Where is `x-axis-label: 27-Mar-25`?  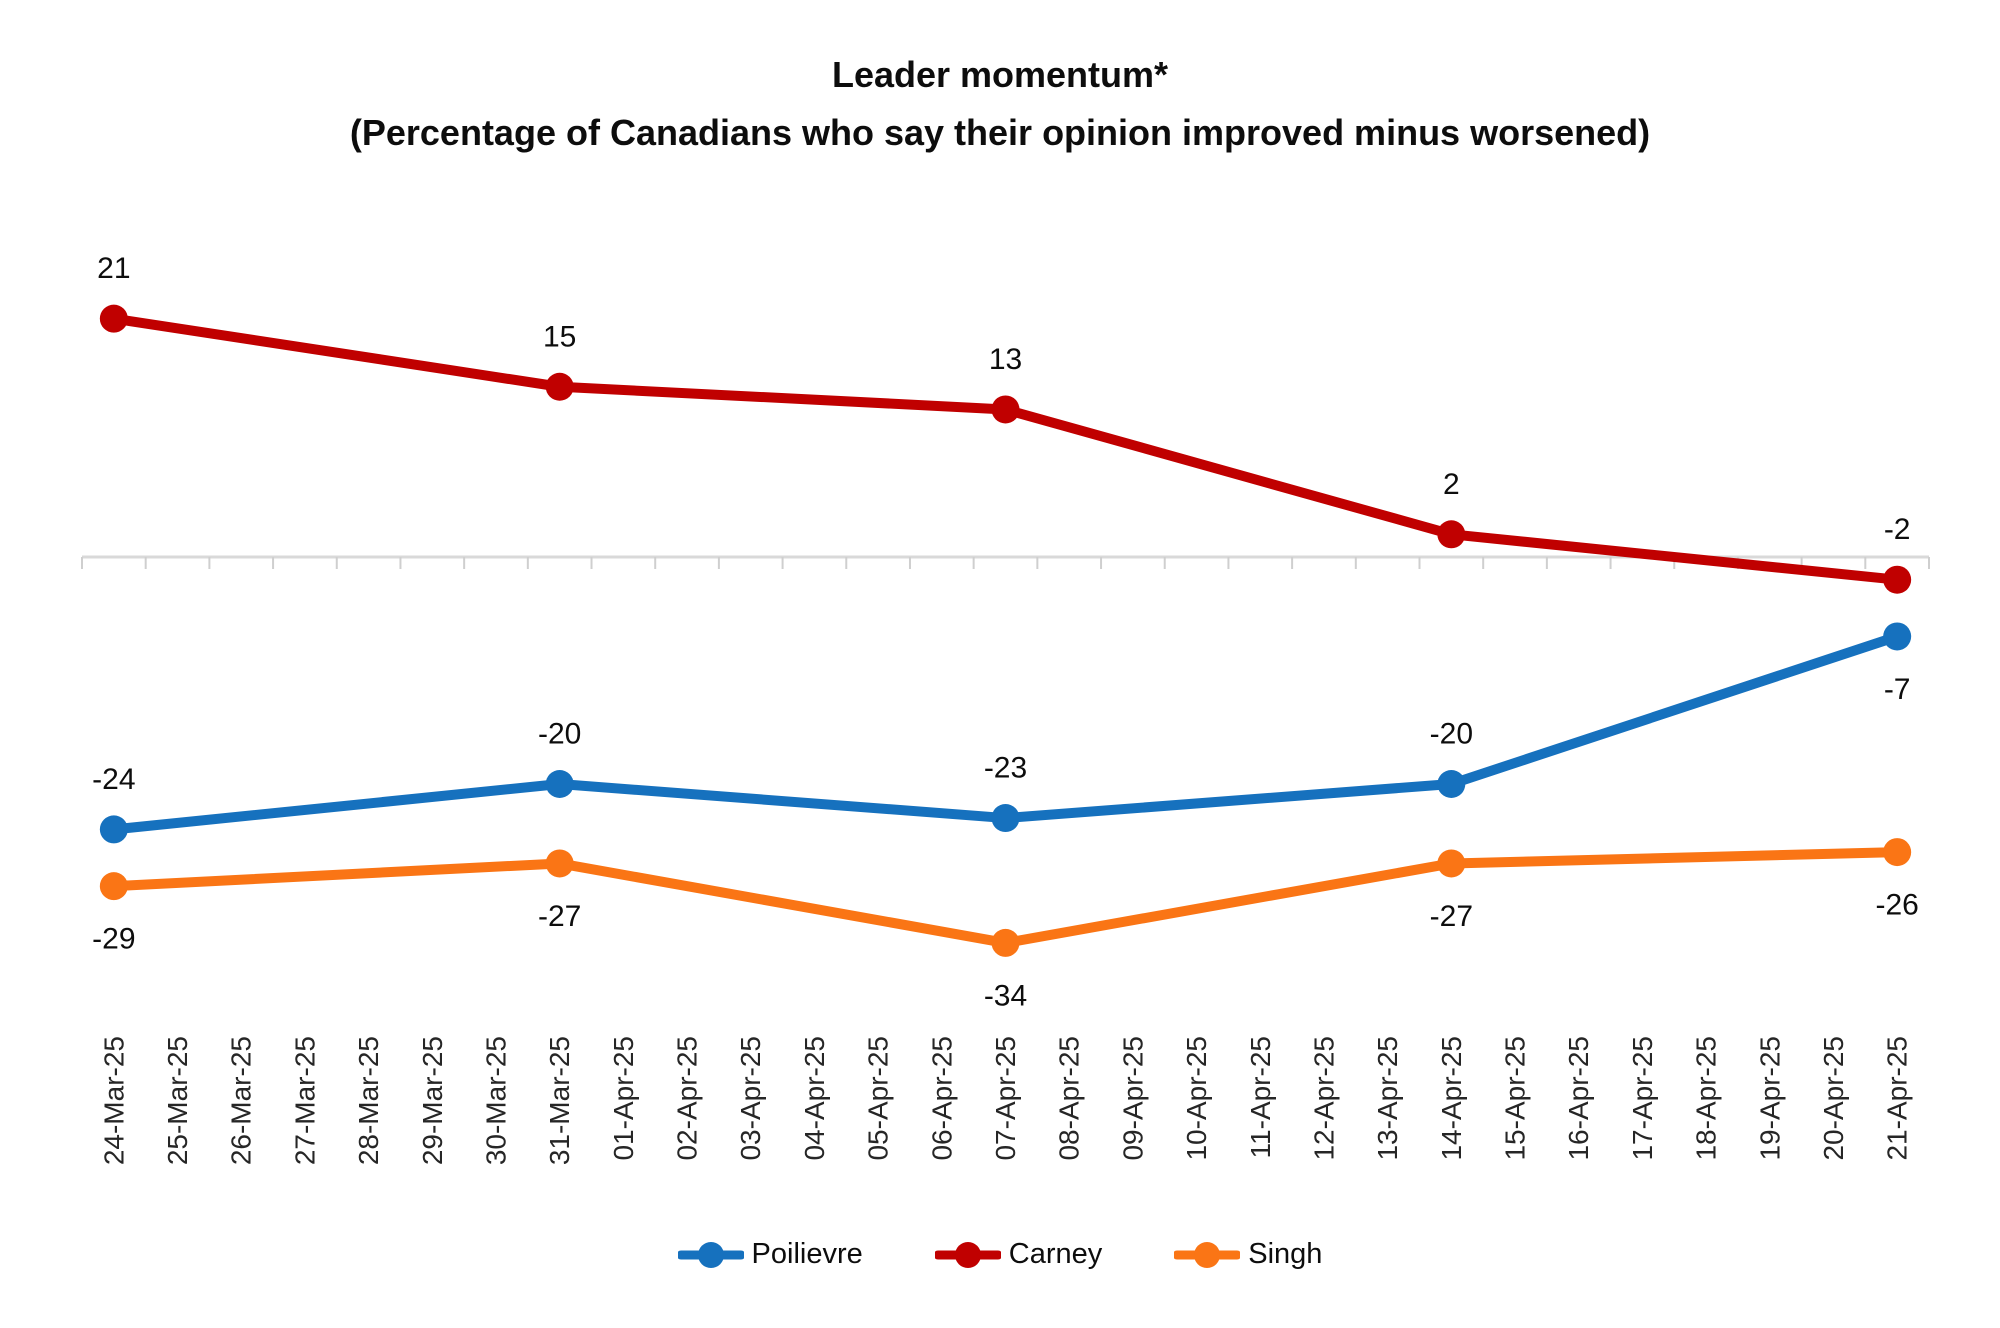 x-axis-label: 27-Mar-25 is located at coordinates (304, 1100).